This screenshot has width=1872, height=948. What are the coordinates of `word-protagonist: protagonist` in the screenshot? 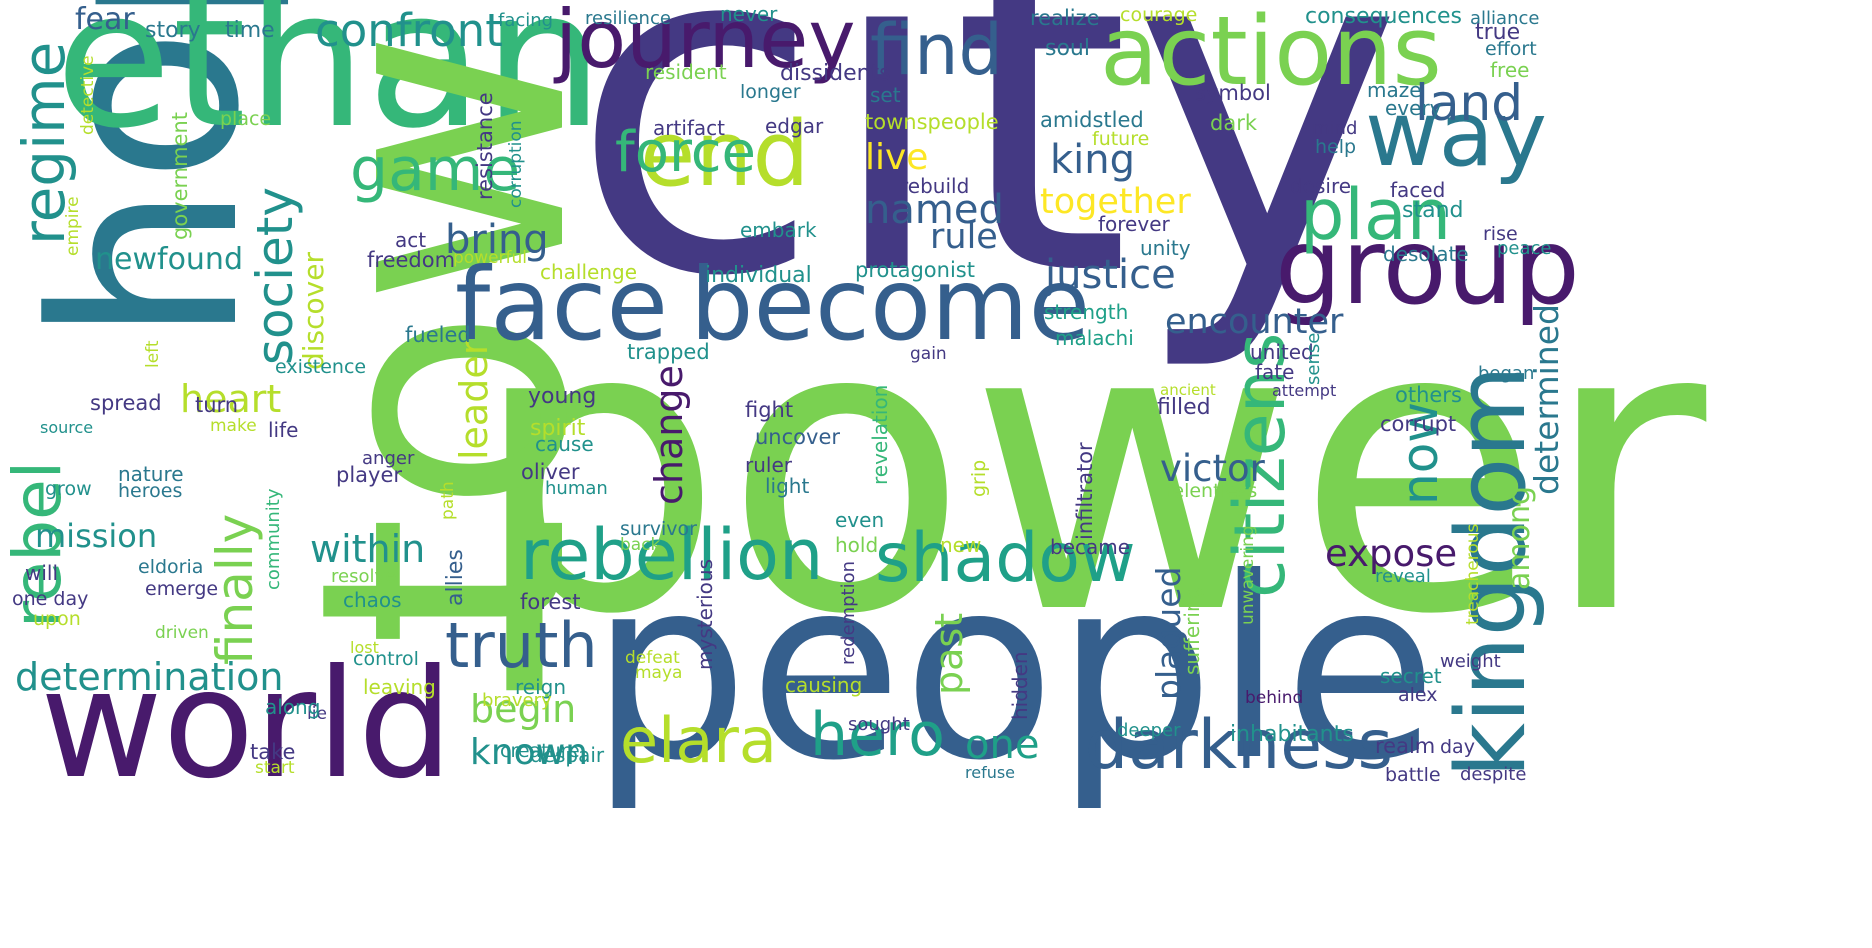 It's located at (915, 270).